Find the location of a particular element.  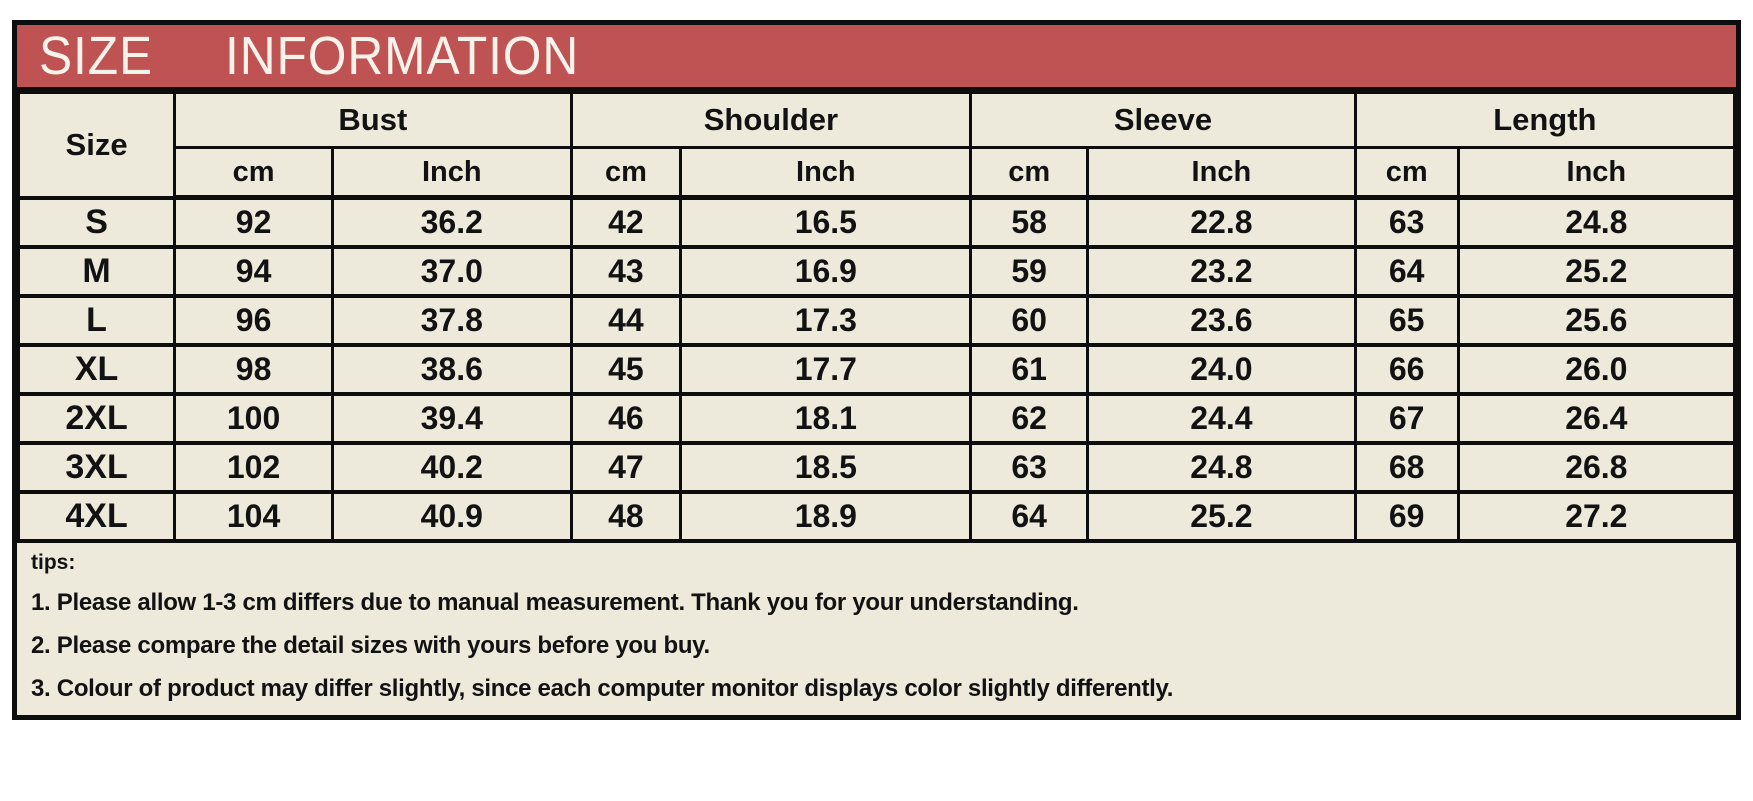

measurement-cell: 23.6 is located at coordinates (1221, 320).